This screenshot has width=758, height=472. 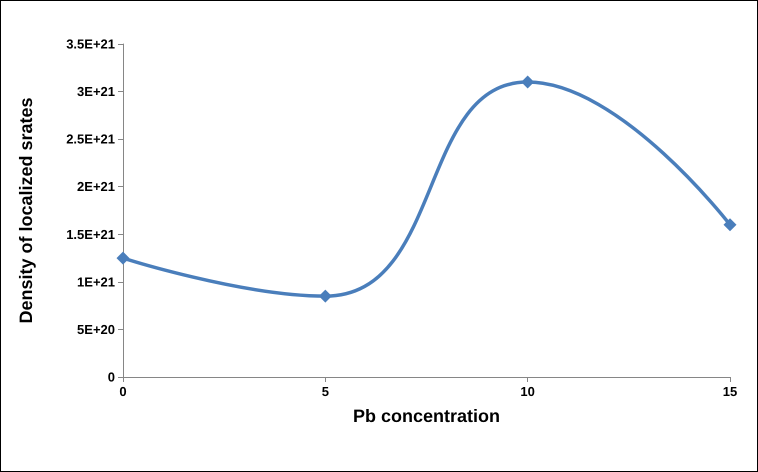 I want to click on x-tick-label: 10, so click(x=527, y=391).